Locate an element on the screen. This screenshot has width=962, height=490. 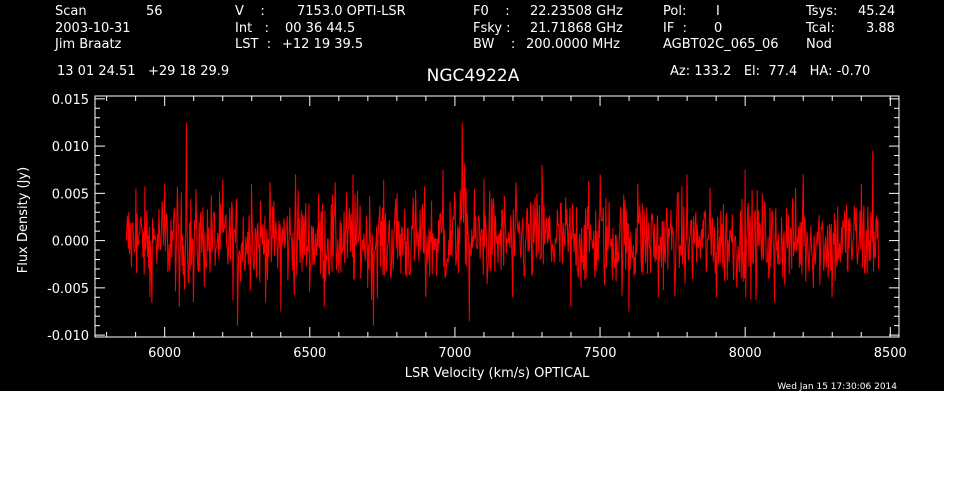
proc-name: Nod is located at coordinates (819, 44).